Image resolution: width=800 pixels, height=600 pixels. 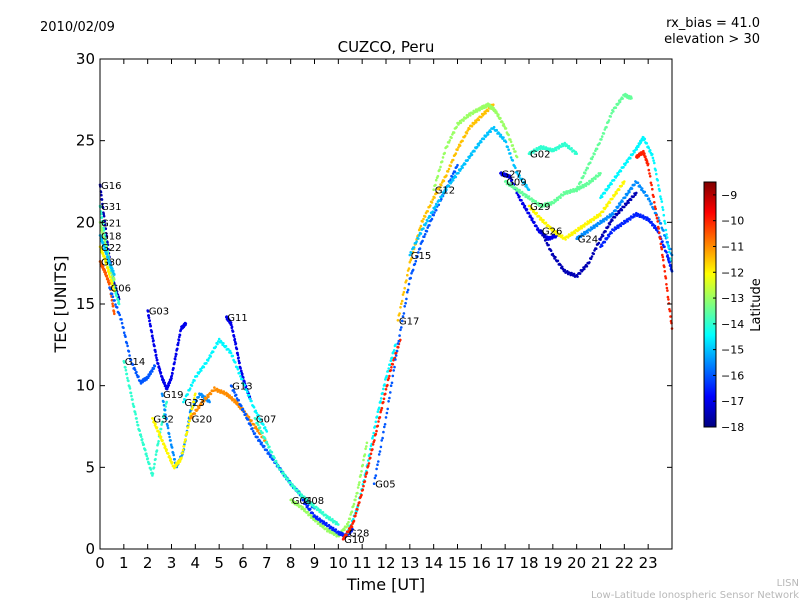 What do you see at coordinates (132, 335) in the screenshot?
I see `series-G06` at bounding box center [132, 335].